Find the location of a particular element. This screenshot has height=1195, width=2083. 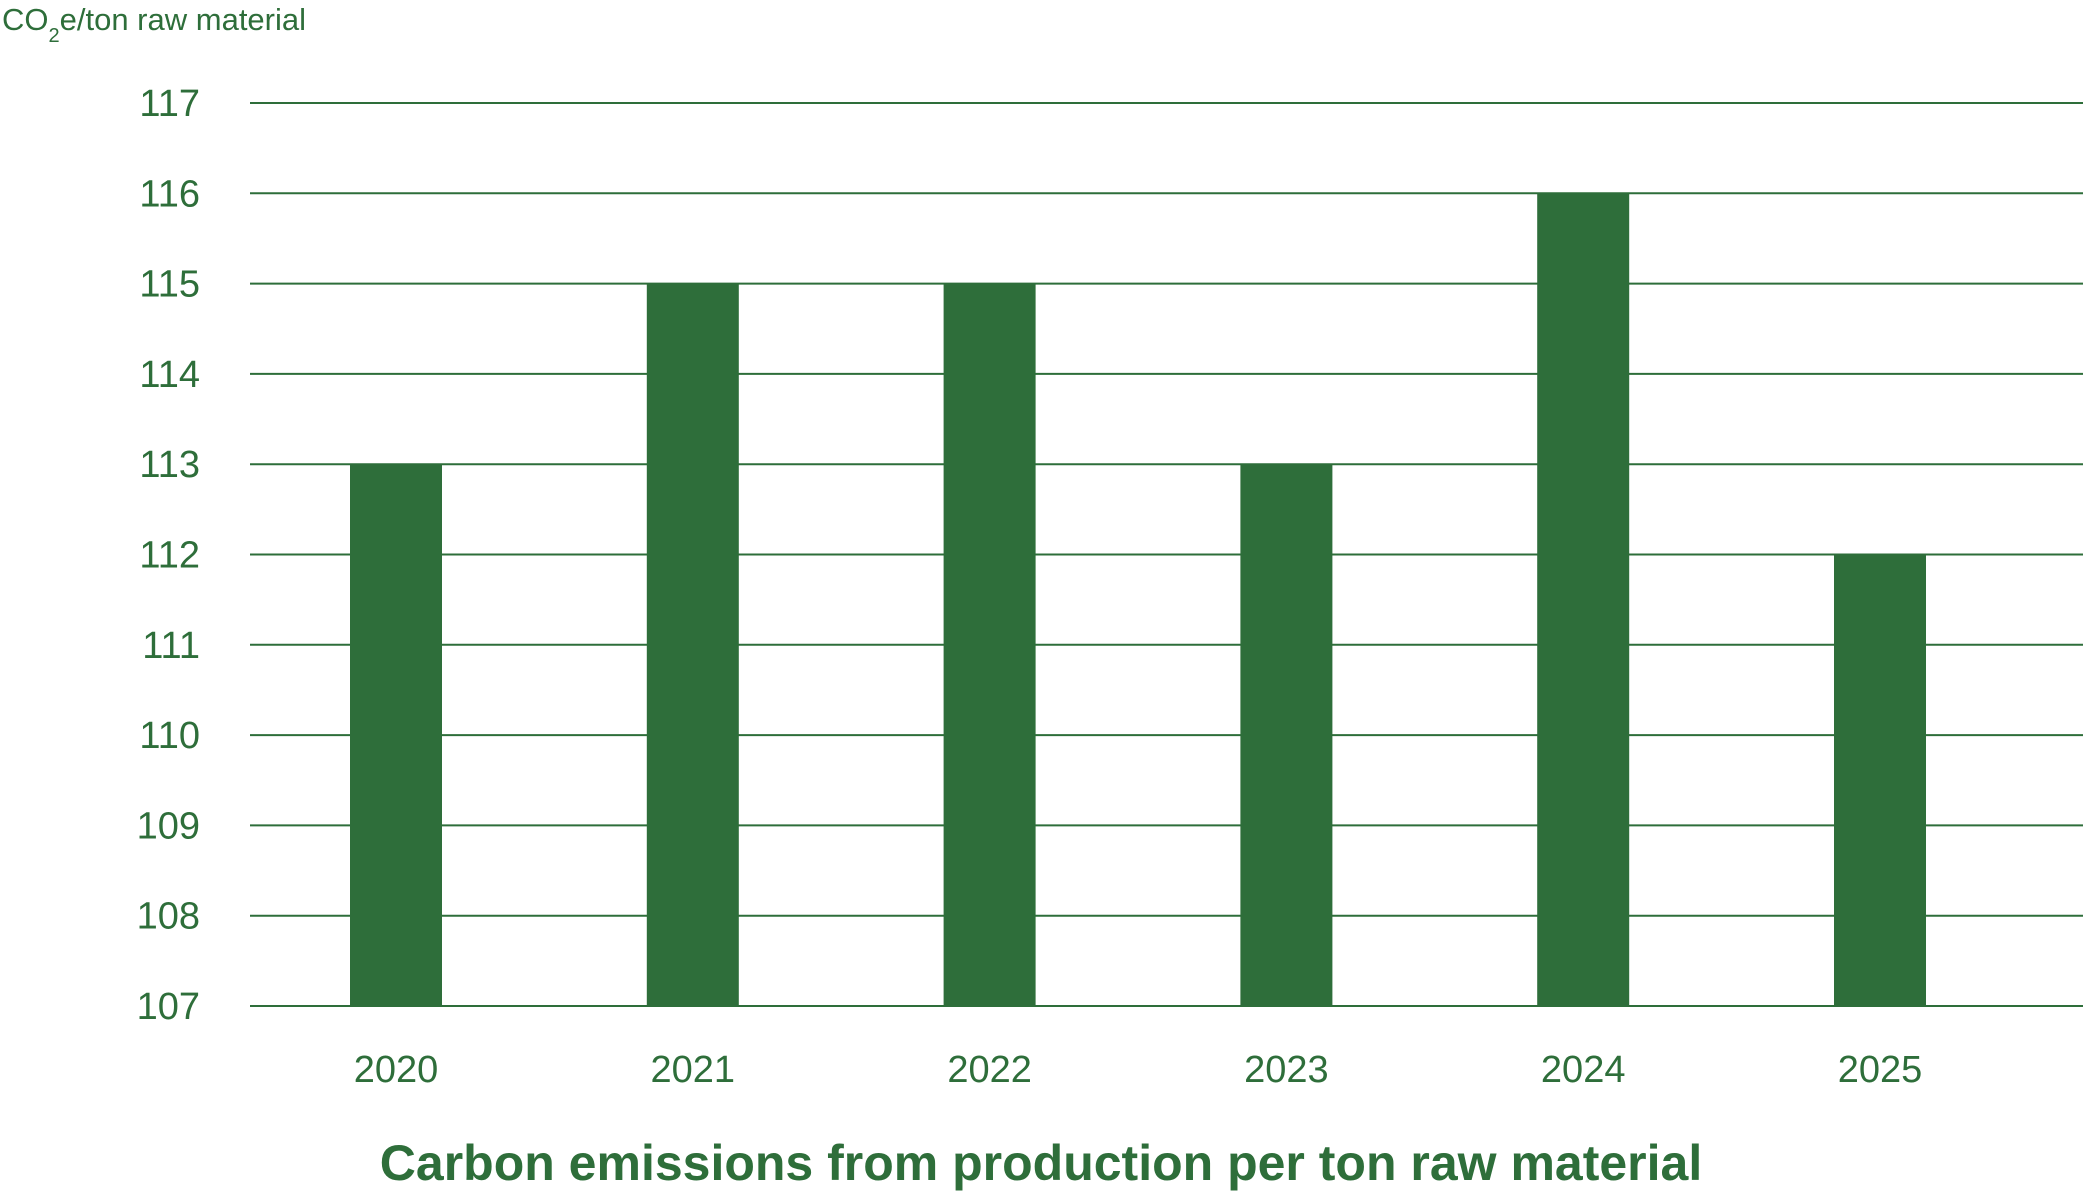

y-tick-label: 110 is located at coordinates (169, 736).